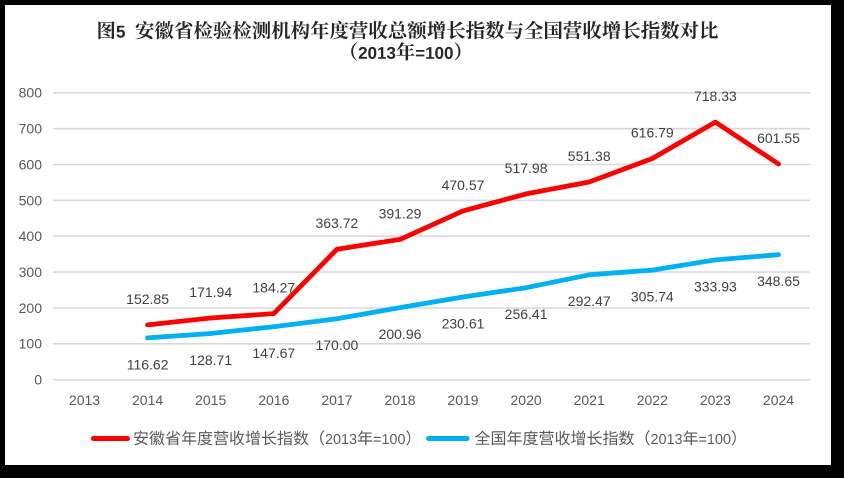 The image size is (844, 478). What do you see at coordinates (526, 314) in the screenshot?
I see `svg-text: 256.41` at bounding box center [526, 314].